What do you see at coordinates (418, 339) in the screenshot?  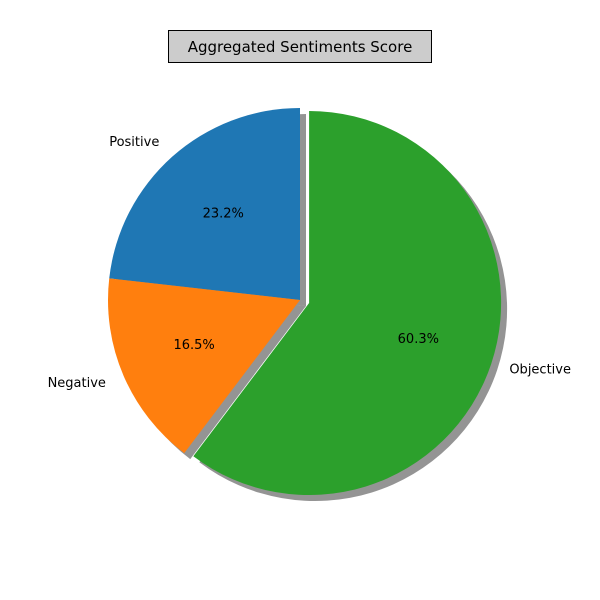 I see `slice-percent-objective: 60.3%` at bounding box center [418, 339].